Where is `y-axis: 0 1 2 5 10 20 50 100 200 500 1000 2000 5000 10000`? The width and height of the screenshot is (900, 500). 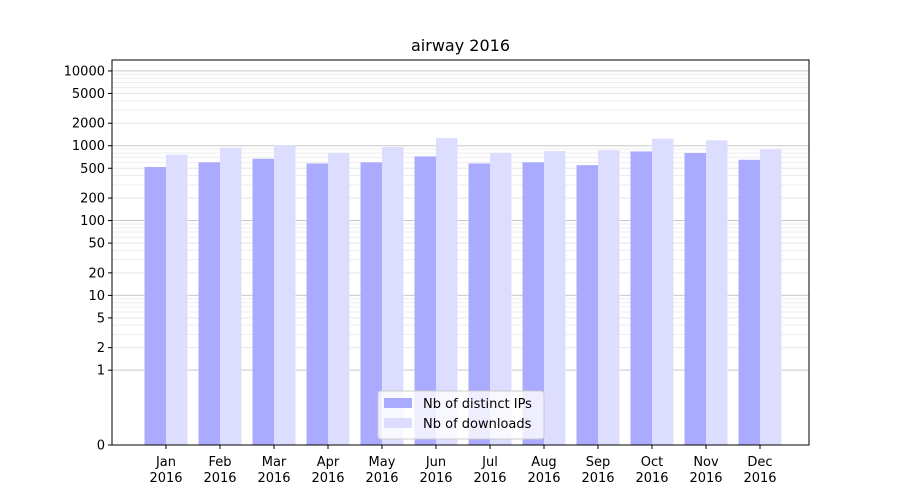 y-axis: 0 1 2 5 10 20 50 100 200 500 1000 2000 5000 10000 is located at coordinates (88, 259).